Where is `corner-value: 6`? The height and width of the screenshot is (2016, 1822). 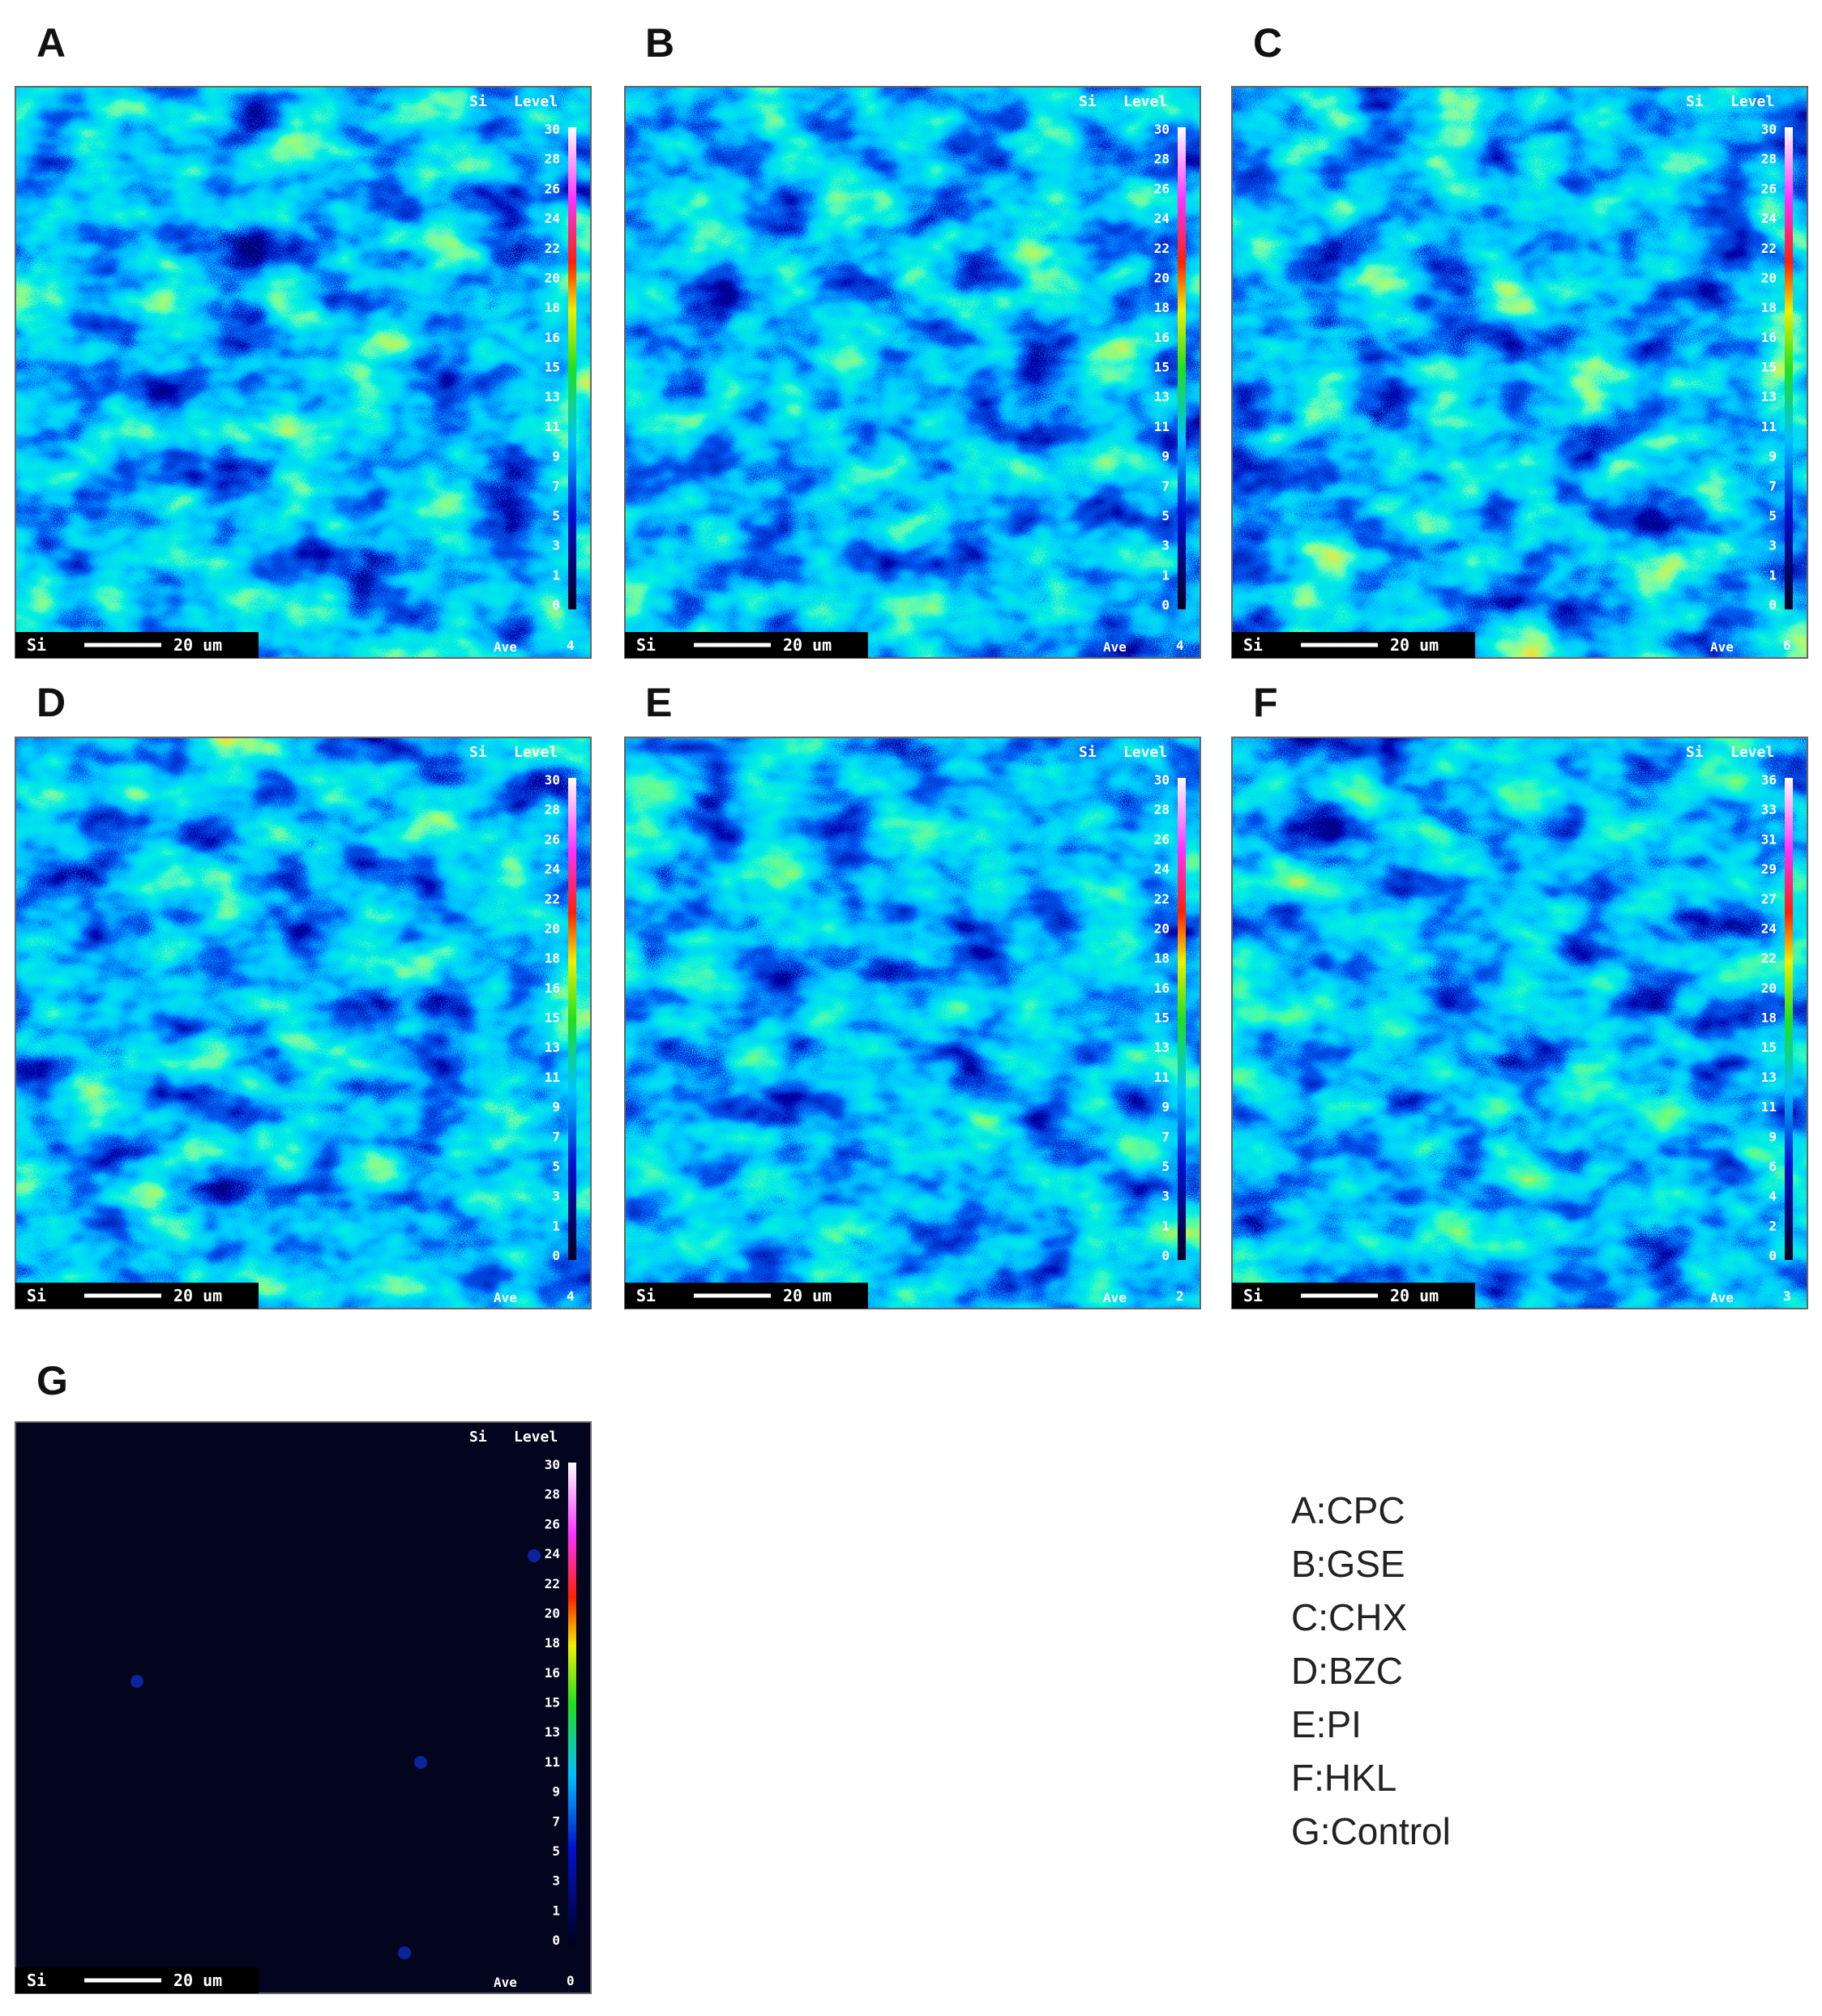
corner-value: 6 is located at coordinates (1787, 645).